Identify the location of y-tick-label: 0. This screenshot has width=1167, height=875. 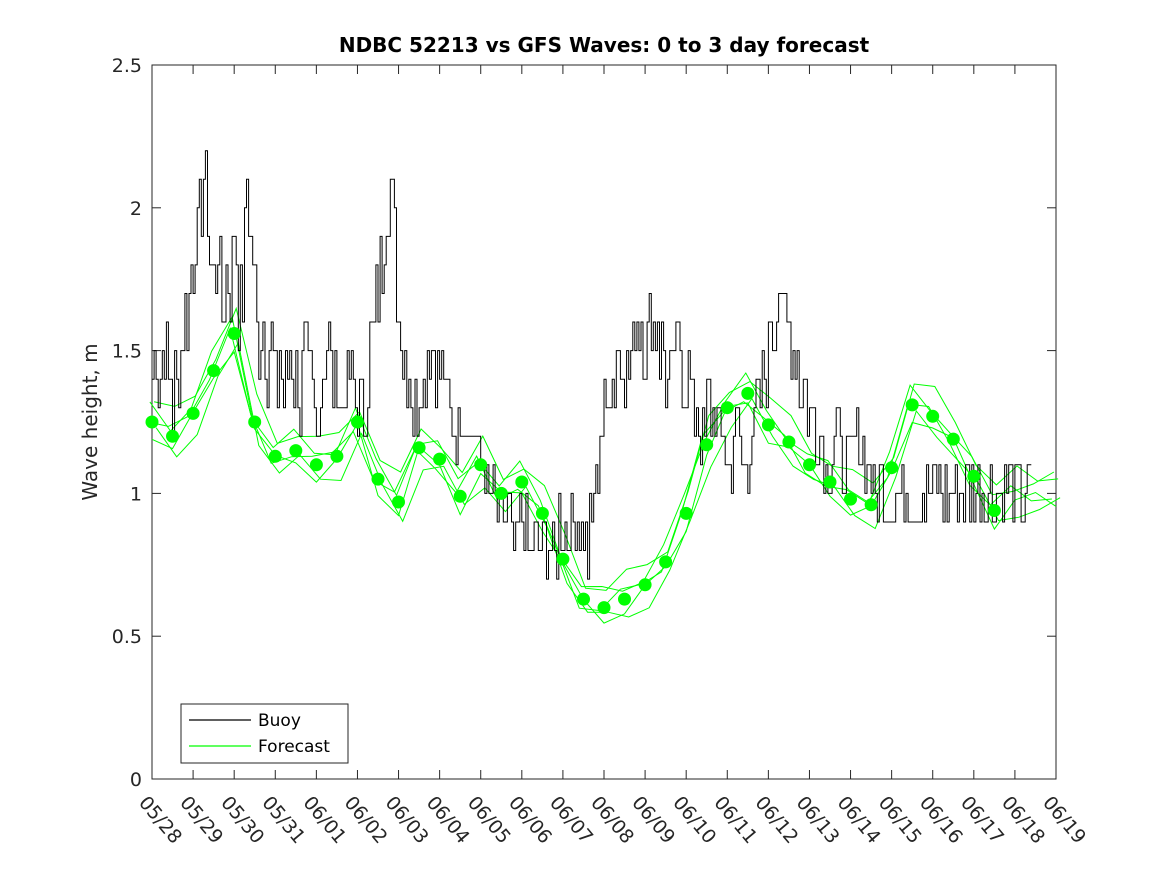
(136, 780).